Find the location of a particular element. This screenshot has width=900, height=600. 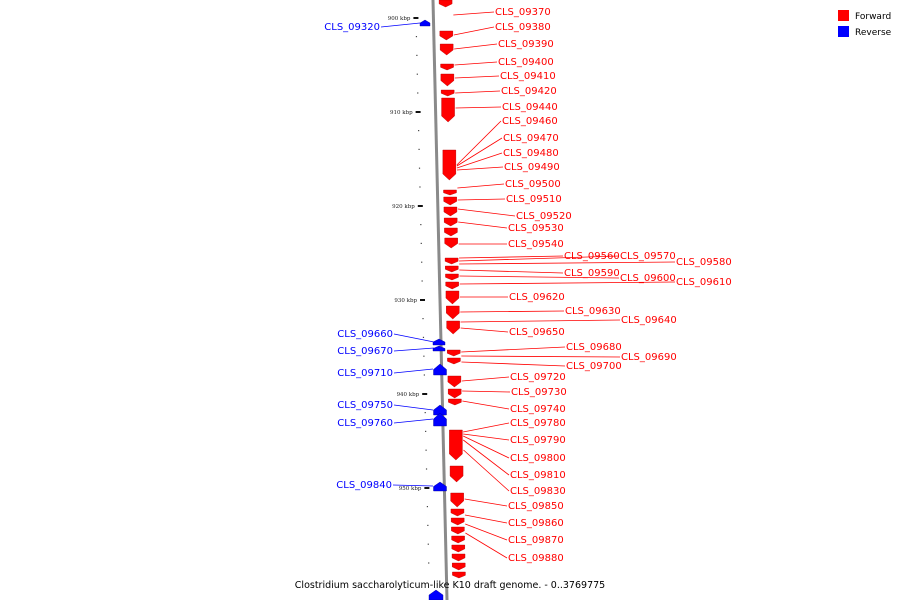

gene-label-cls-09730: CLS_09730 is located at coordinates (539, 392).